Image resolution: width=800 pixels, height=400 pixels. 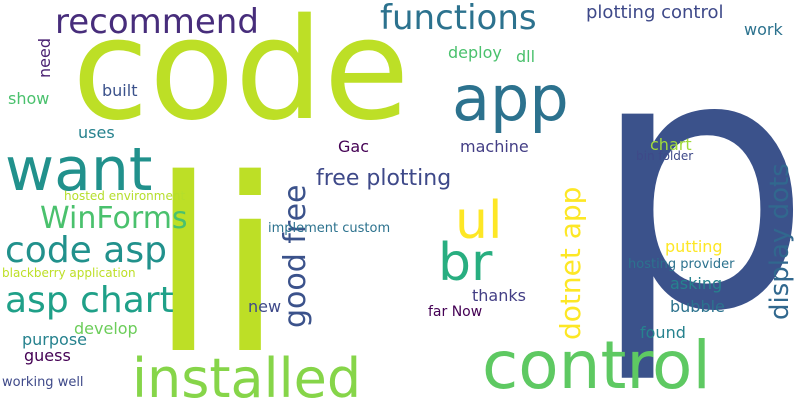 What do you see at coordinates (78, 170) in the screenshot?
I see `word-want: want` at bounding box center [78, 170].